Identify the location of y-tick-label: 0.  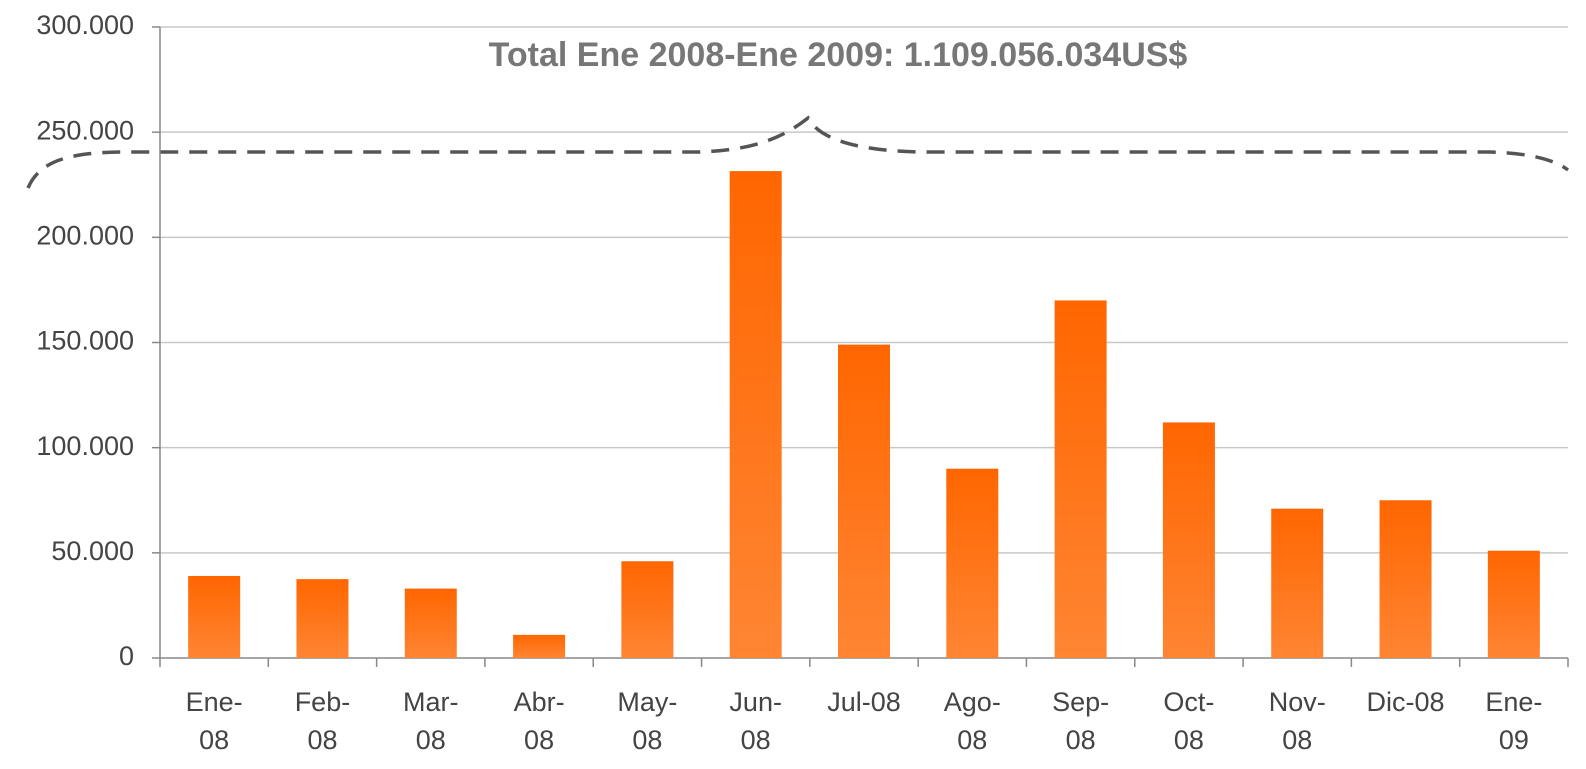
(126, 656).